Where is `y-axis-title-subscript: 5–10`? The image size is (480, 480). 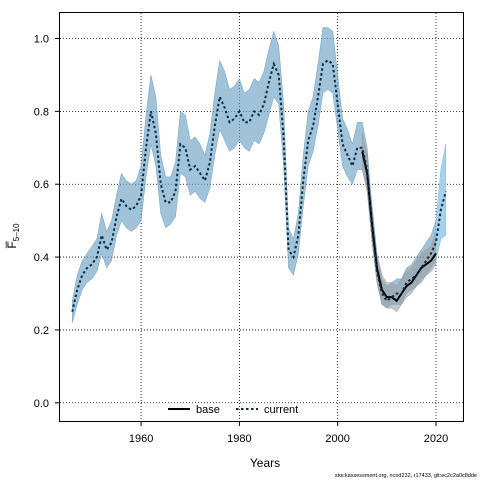
y-axis-title-subscript: 5–10 is located at coordinates (16, 232).